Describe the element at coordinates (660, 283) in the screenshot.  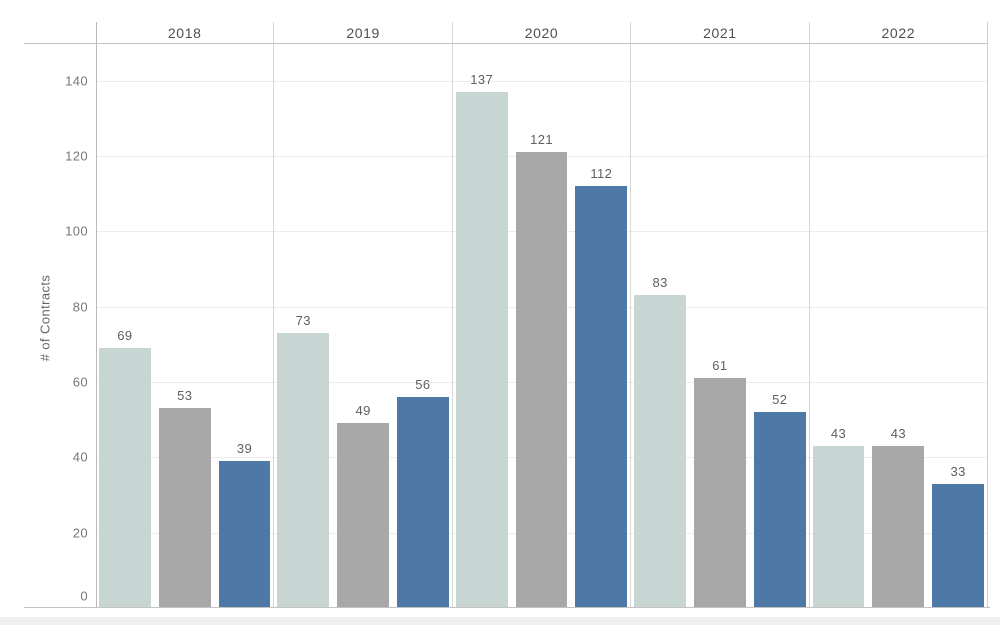
I see `bar-value-label: 83` at that location.